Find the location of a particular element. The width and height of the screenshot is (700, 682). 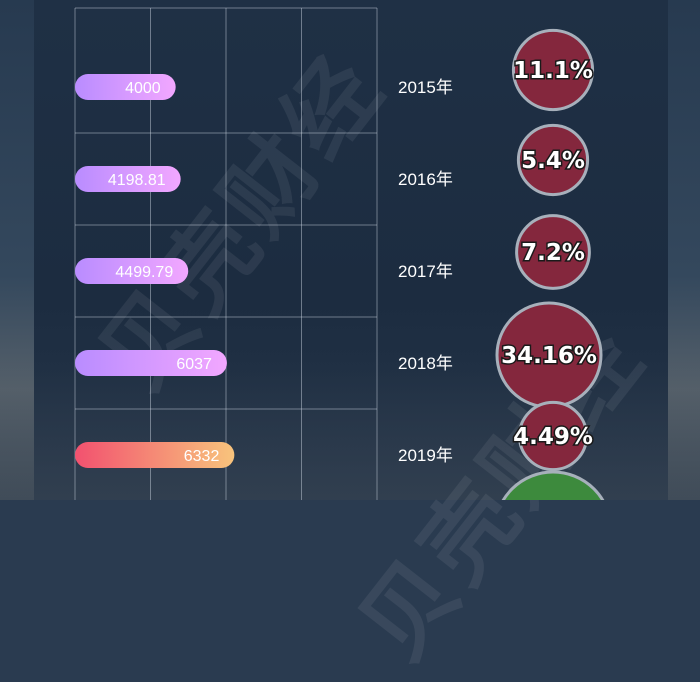

bars-group: 4000 4198.81 4499.79 6037 6332 is located at coordinates (155, 271).